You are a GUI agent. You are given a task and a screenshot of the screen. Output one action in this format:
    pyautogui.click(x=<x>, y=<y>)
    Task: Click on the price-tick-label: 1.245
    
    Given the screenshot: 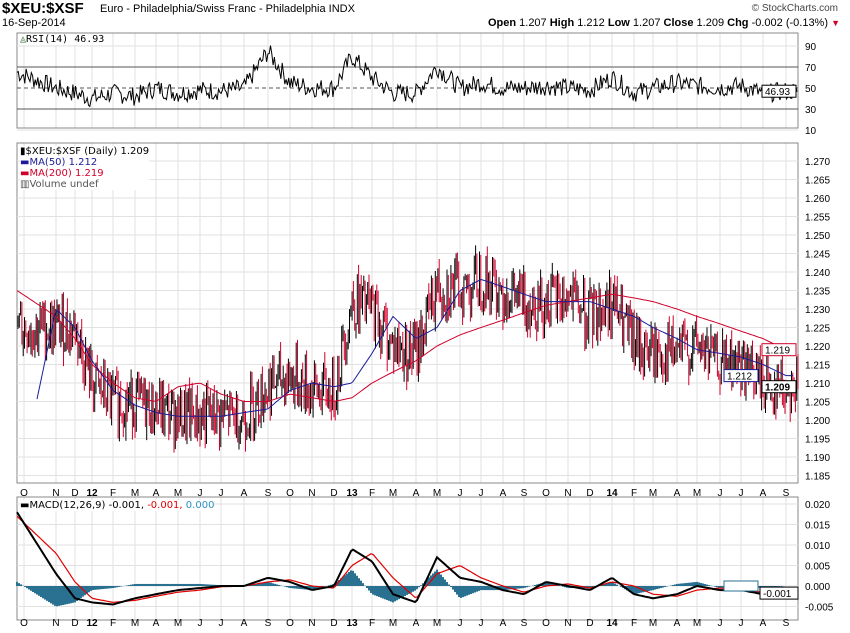 What is the action you would take?
    pyautogui.click(x=817, y=255)
    